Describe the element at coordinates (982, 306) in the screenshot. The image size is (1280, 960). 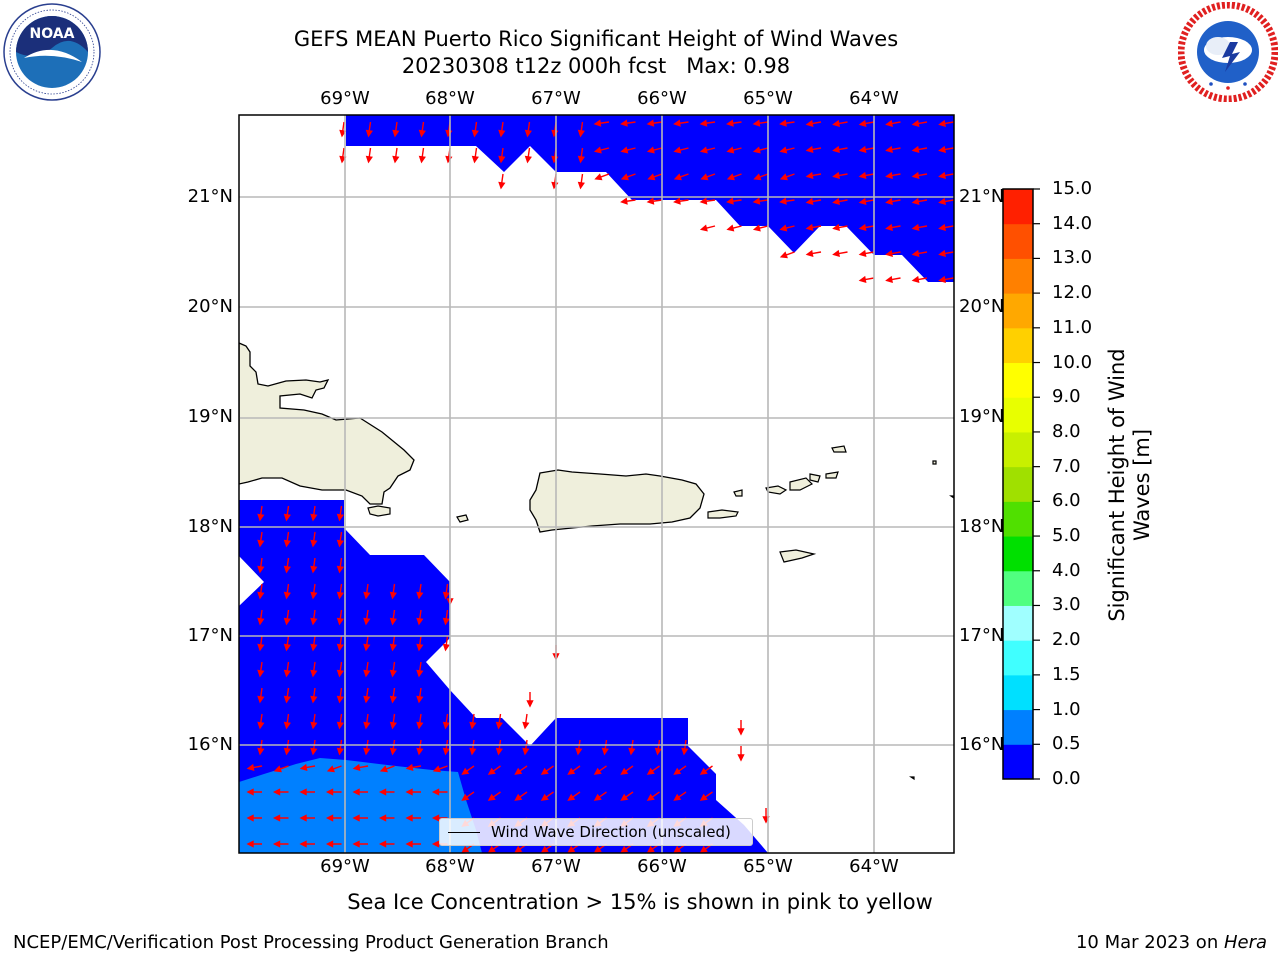
I see `lat-right-20n: 20°N` at that location.